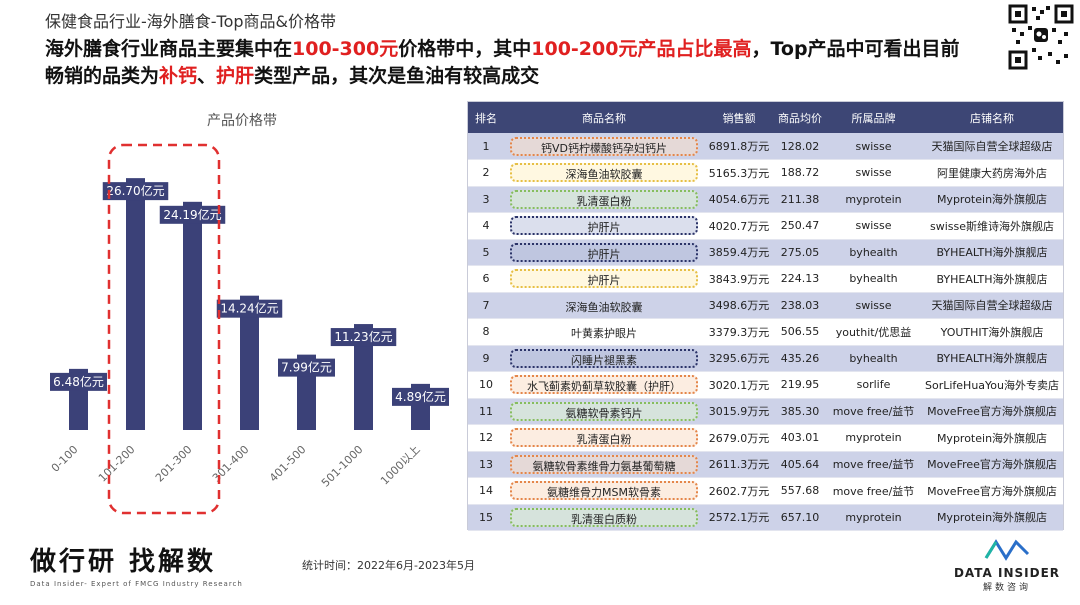 This screenshot has height=605, width=1080. I want to click on cell-price: 211.38, so click(800, 199).